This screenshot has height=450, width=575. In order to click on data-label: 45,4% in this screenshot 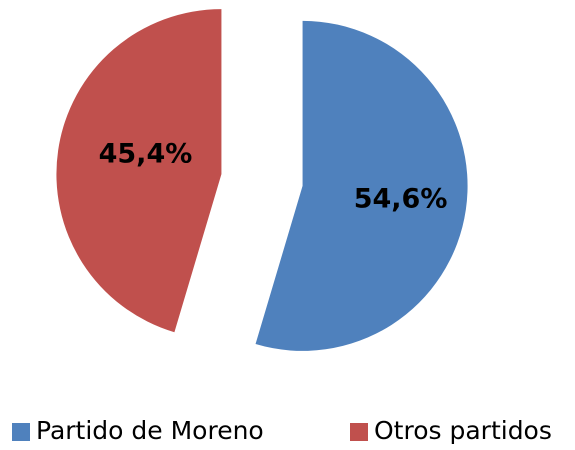, I will do `click(146, 153)`.